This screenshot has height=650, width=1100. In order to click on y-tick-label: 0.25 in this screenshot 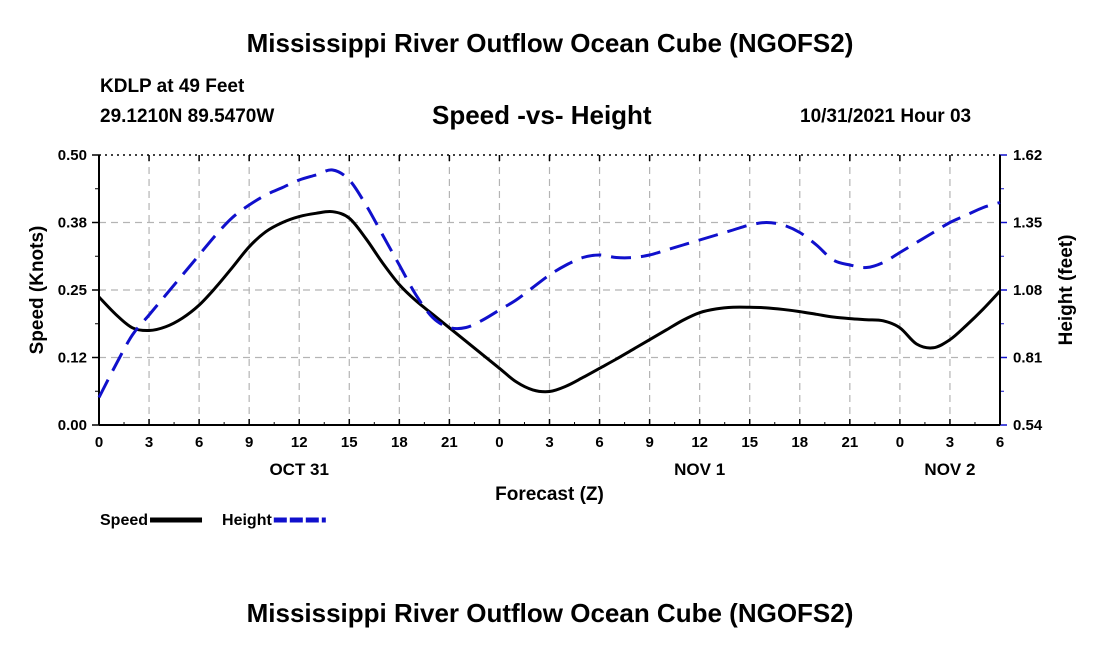, I will do `click(72, 290)`.